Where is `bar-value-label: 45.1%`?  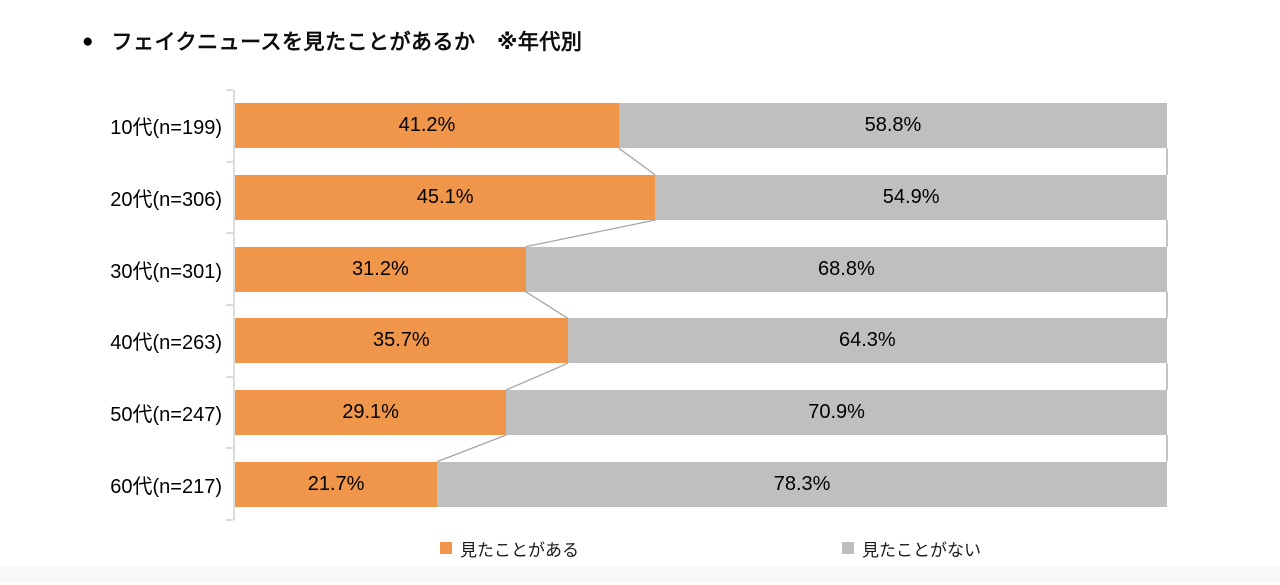
bar-value-label: 45.1% is located at coordinates (445, 197).